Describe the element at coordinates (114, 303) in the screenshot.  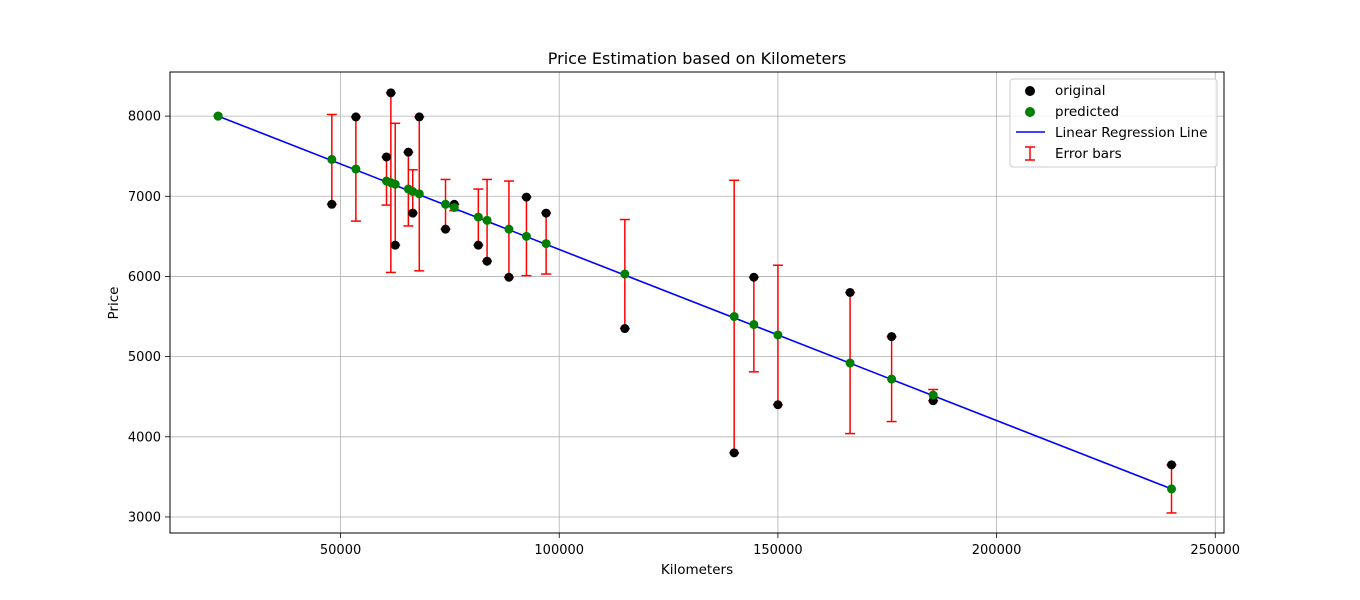
I see `y-axis-label: Price` at that location.